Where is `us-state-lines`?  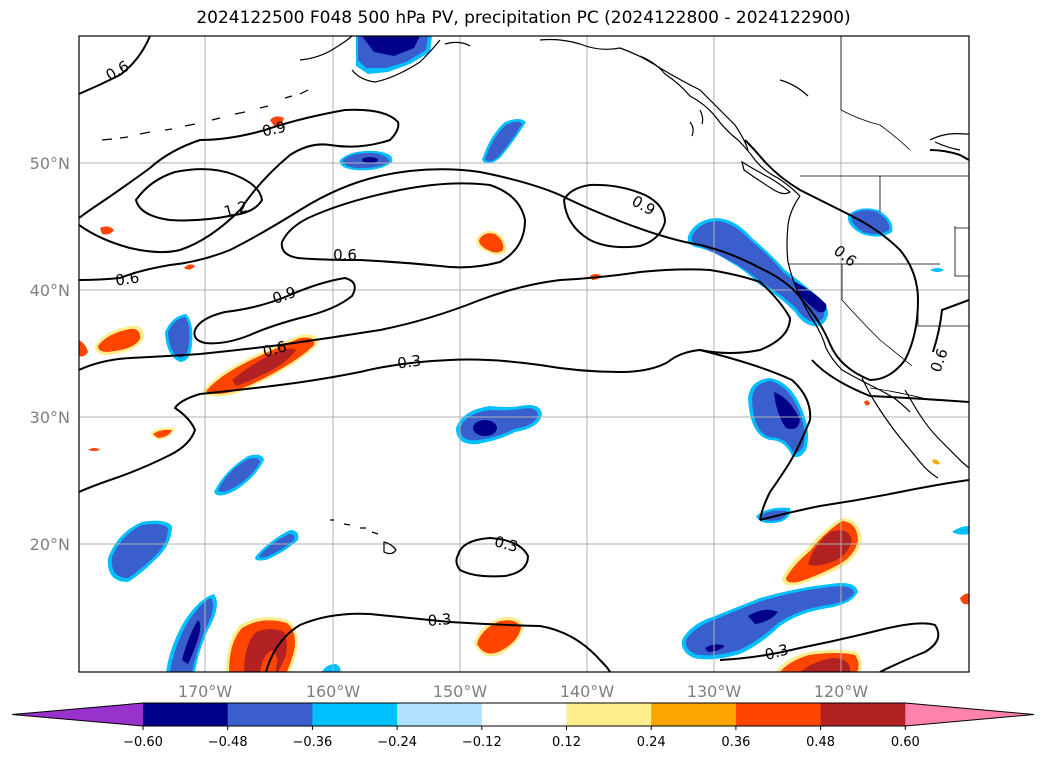
us-state-lines is located at coordinates (878, 251).